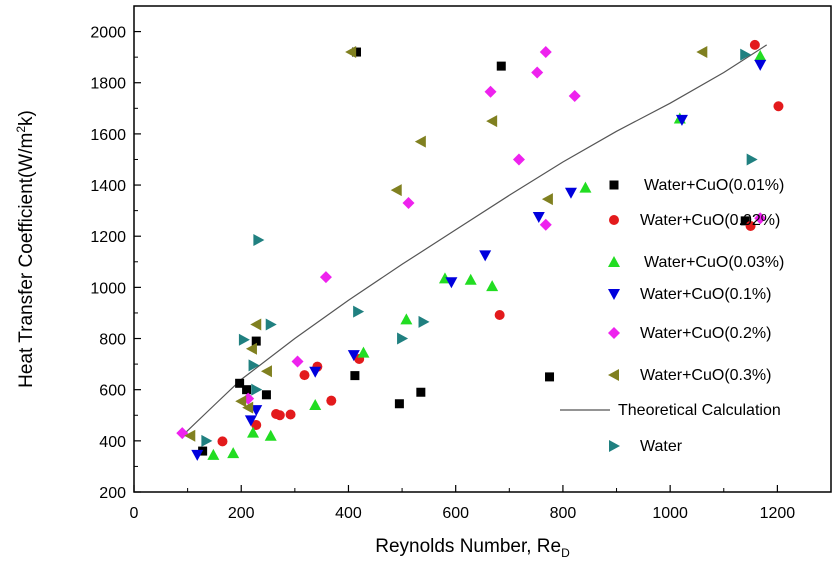 The image size is (833, 562). What do you see at coordinates (468, 546) in the screenshot?
I see `x-axis-title-main: Reynolds Number, Re` at bounding box center [468, 546].